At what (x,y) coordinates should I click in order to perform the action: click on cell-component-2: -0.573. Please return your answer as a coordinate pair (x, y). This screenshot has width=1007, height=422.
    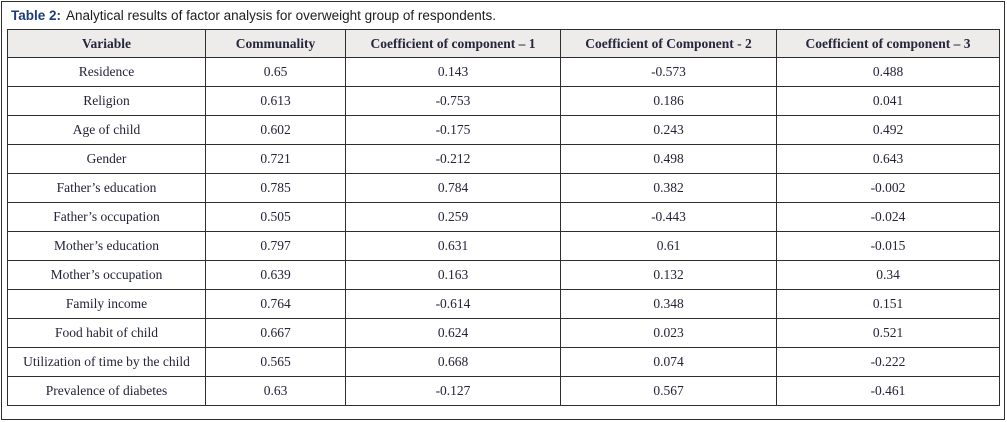
    Looking at the image, I should click on (668, 72).